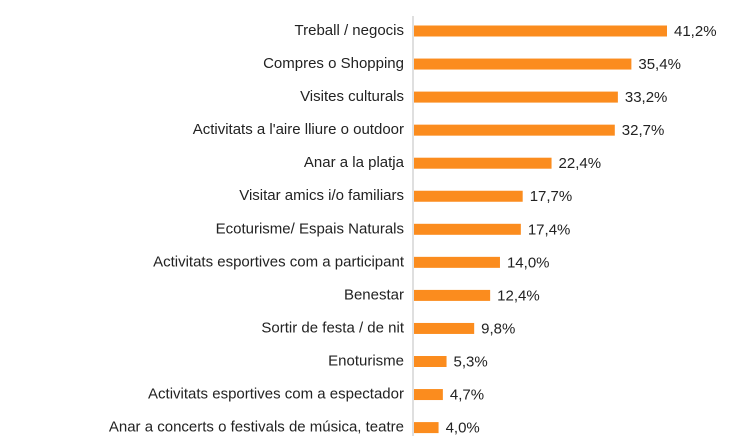 The image size is (741, 436). I want to click on value-label: 17,4%, so click(549, 229).